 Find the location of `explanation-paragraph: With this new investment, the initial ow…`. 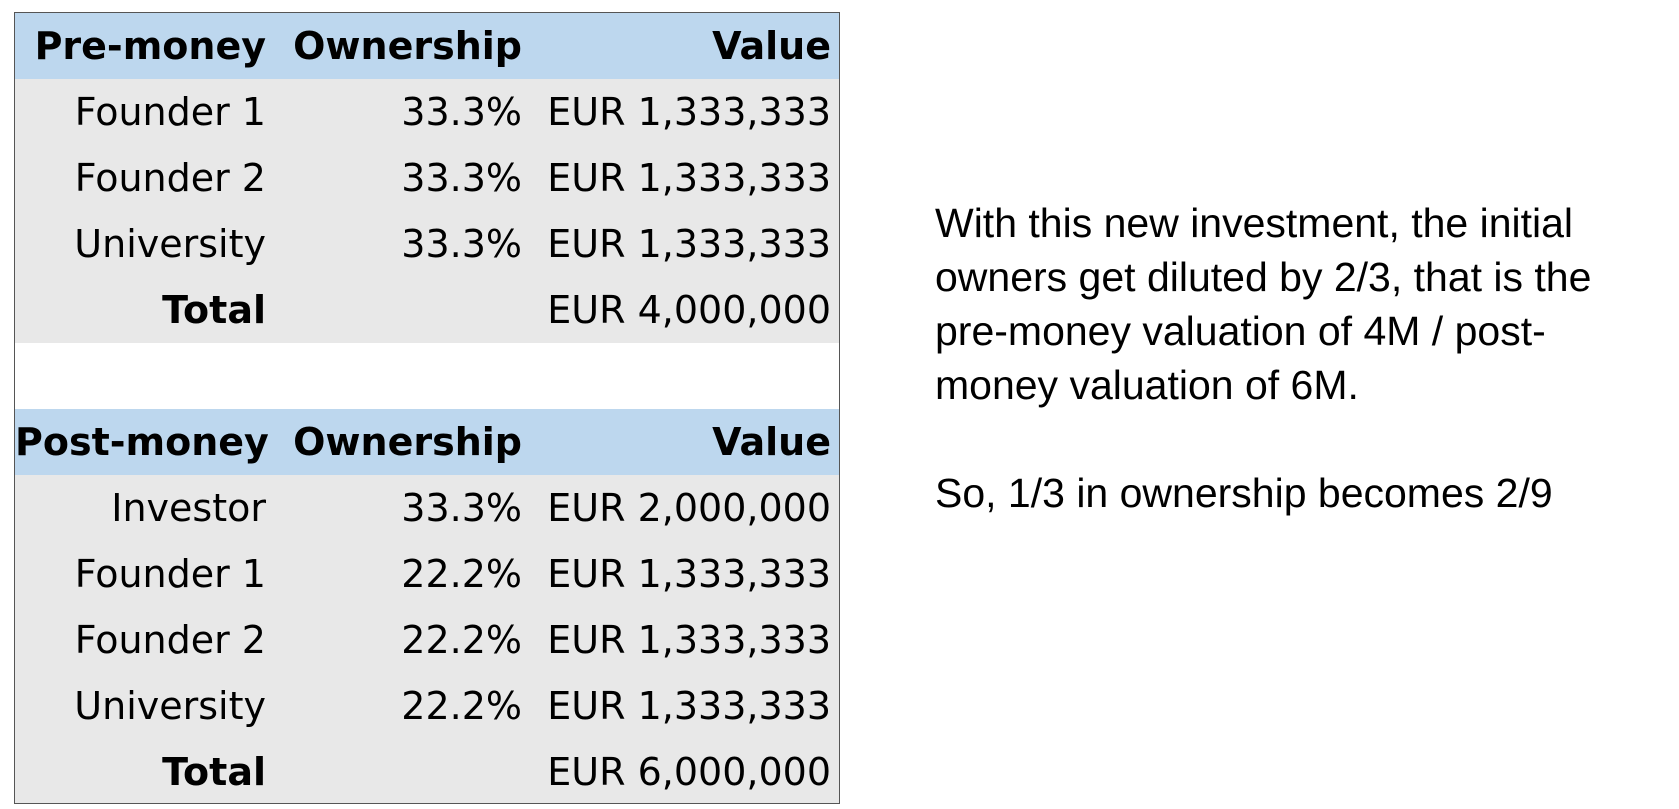

explanation-paragraph: With this new investment, the initial ow… is located at coordinates (1263, 304).